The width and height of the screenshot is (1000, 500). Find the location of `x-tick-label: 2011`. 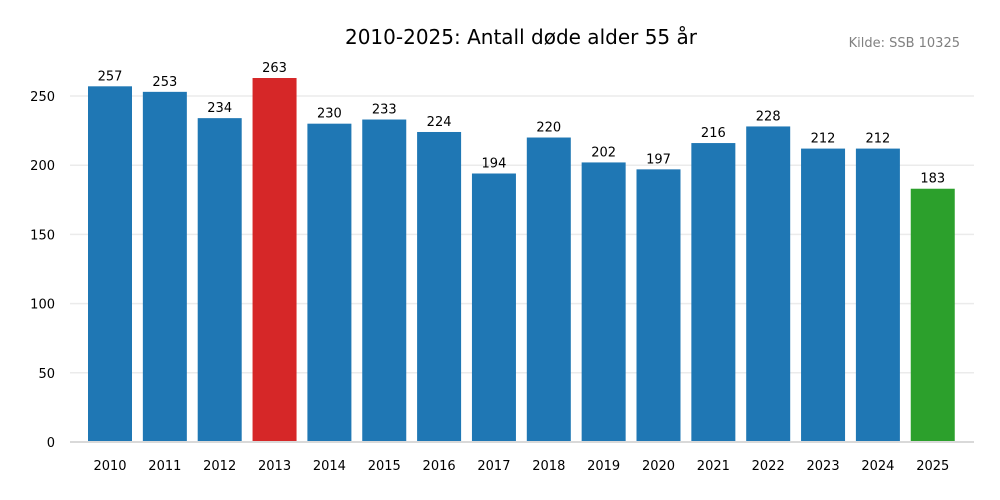

x-tick-label: 2011 is located at coordinates (164, 466).